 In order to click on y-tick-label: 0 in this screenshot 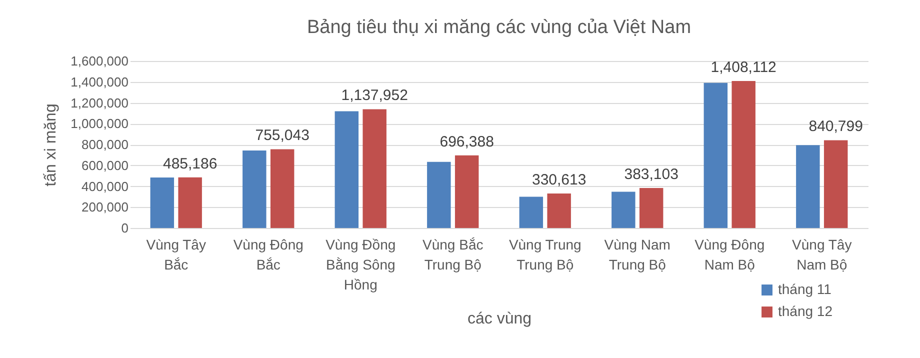, I will do `click(124, 228)`.